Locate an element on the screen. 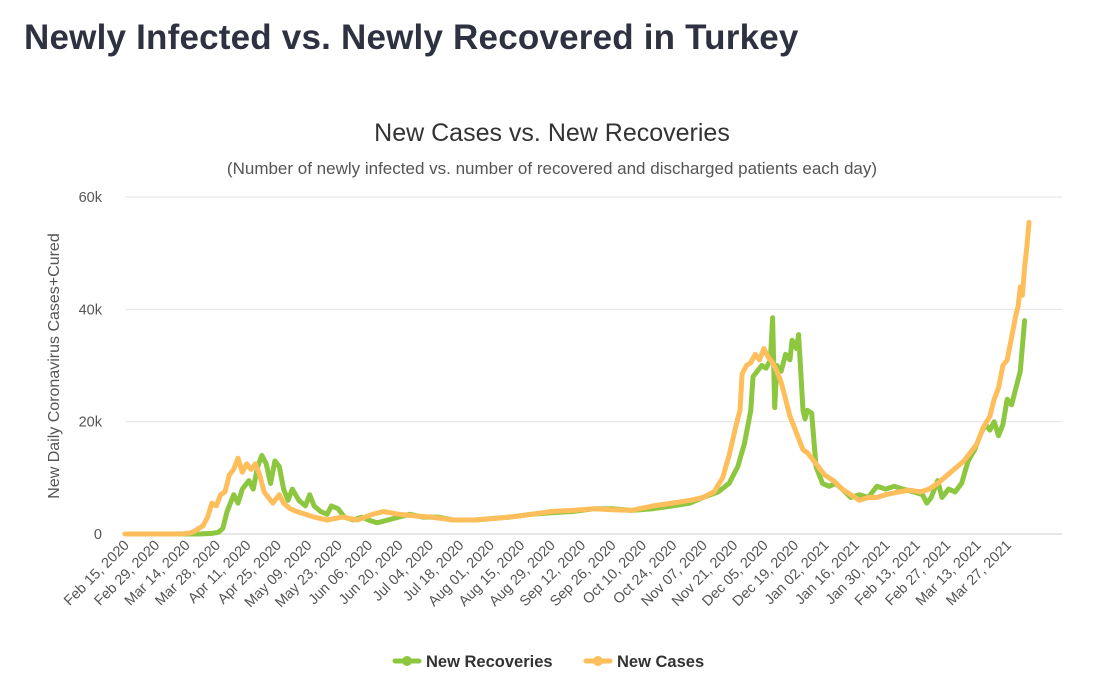  legend: New Recoveries New Cases is located at coordinates (548, 662).